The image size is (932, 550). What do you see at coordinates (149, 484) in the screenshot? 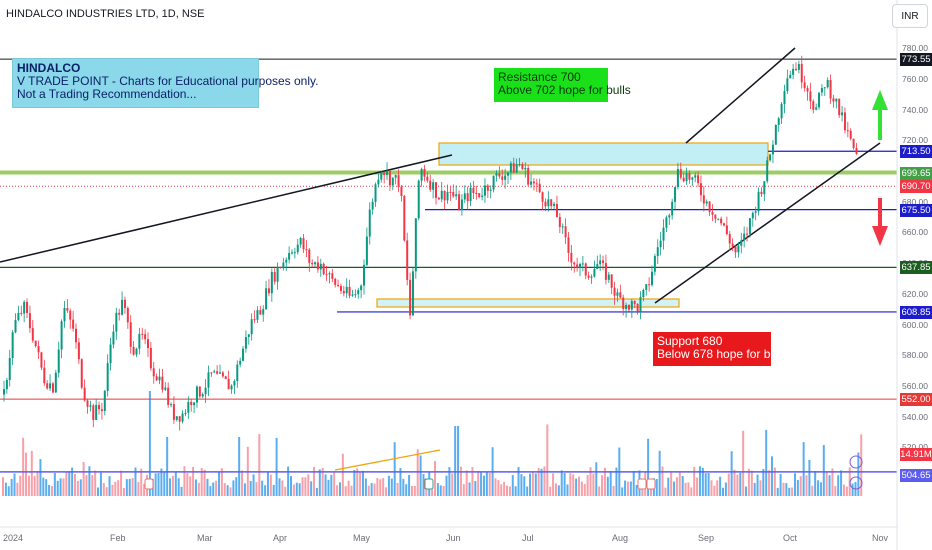
I see `earnings-icon` at bounding box center [149, 484].